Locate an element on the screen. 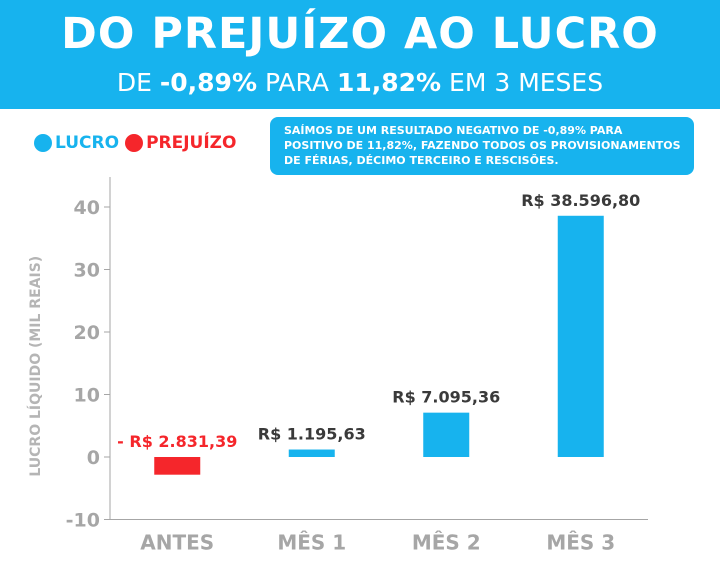  subtitle-mid: PARA is located at coordinates (297, 82).